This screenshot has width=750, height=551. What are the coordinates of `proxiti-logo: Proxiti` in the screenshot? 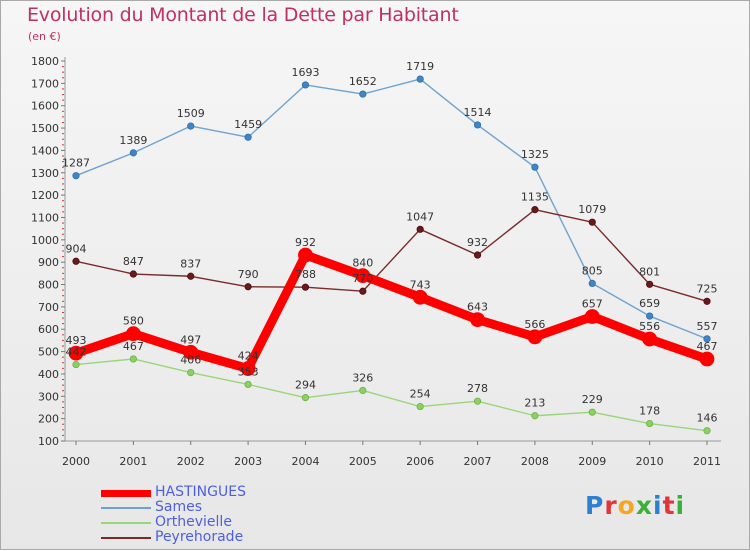 It's located at (635, 505).